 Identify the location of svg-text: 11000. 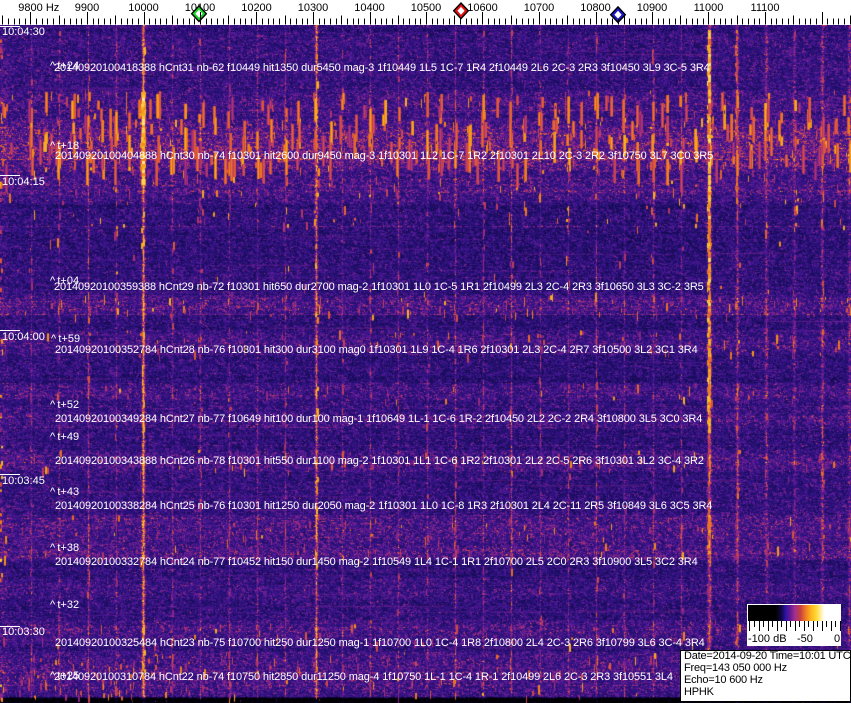
(709, 8).